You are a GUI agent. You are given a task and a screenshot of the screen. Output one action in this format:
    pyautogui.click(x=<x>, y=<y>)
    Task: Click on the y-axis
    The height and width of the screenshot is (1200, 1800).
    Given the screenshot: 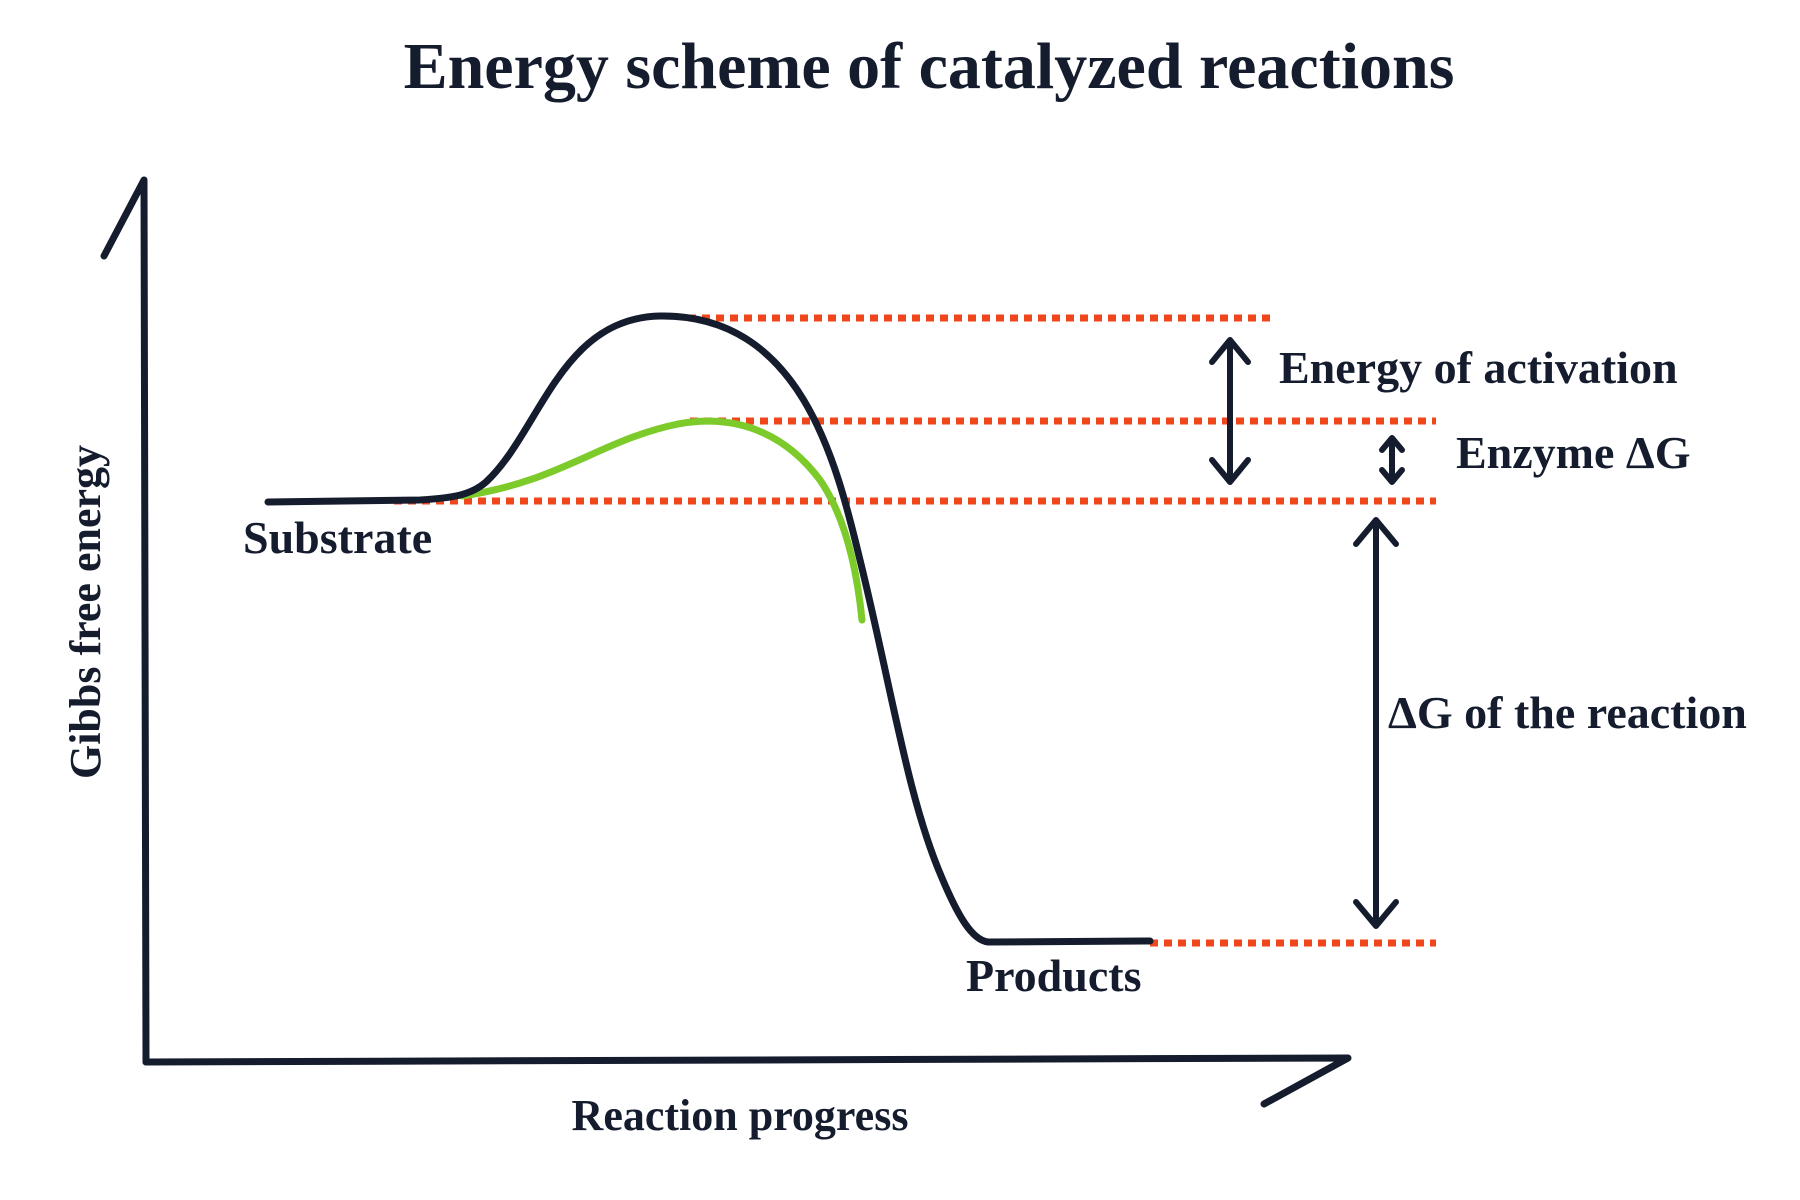 What is the action you would take?
    pyautogui.click(x=125, y=621)
    